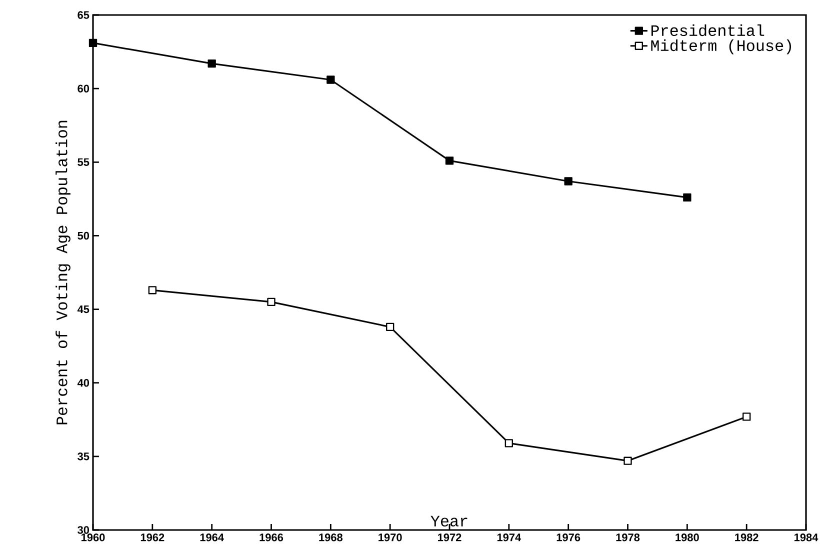 Image resolution: width=820 pixels, height=559 pixels. I want to click on legend-label: Midterm (House), so click(721, 46).